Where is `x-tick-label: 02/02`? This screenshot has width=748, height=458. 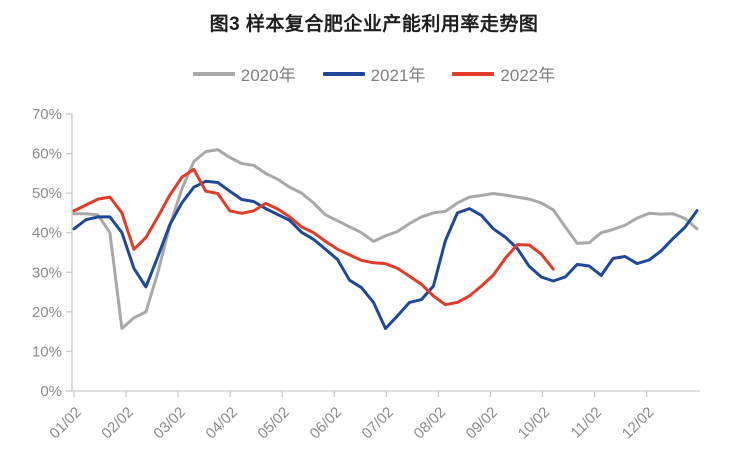 x-tick-label: 02/02 is located at coordinates (117, 423).